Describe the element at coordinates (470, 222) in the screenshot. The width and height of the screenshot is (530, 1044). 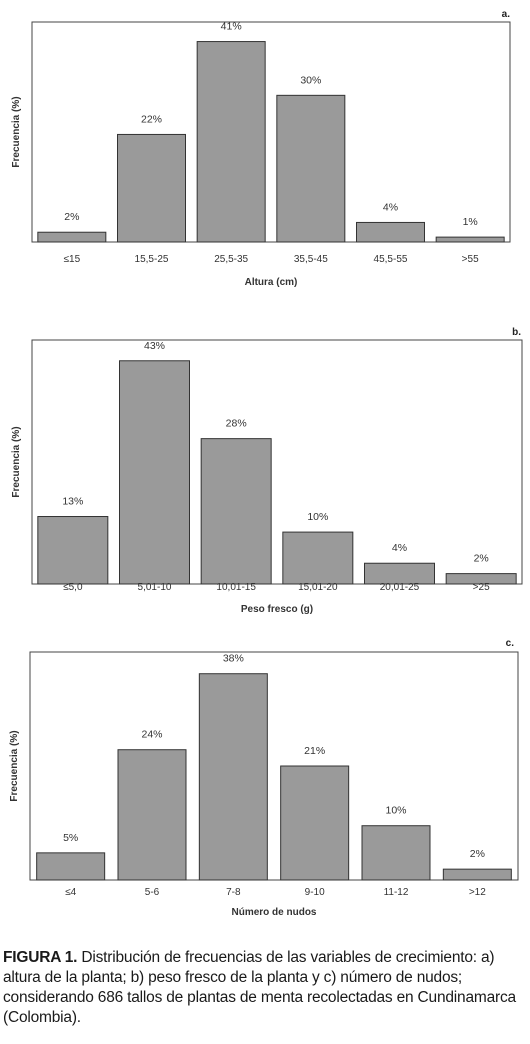
I see `data-label: 1%` at that location.